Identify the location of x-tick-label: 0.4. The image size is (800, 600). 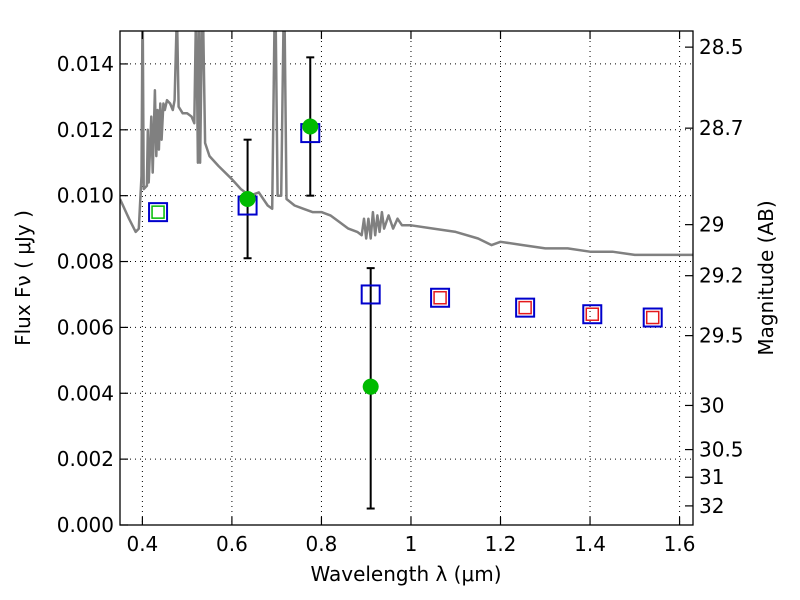
(142, 544).